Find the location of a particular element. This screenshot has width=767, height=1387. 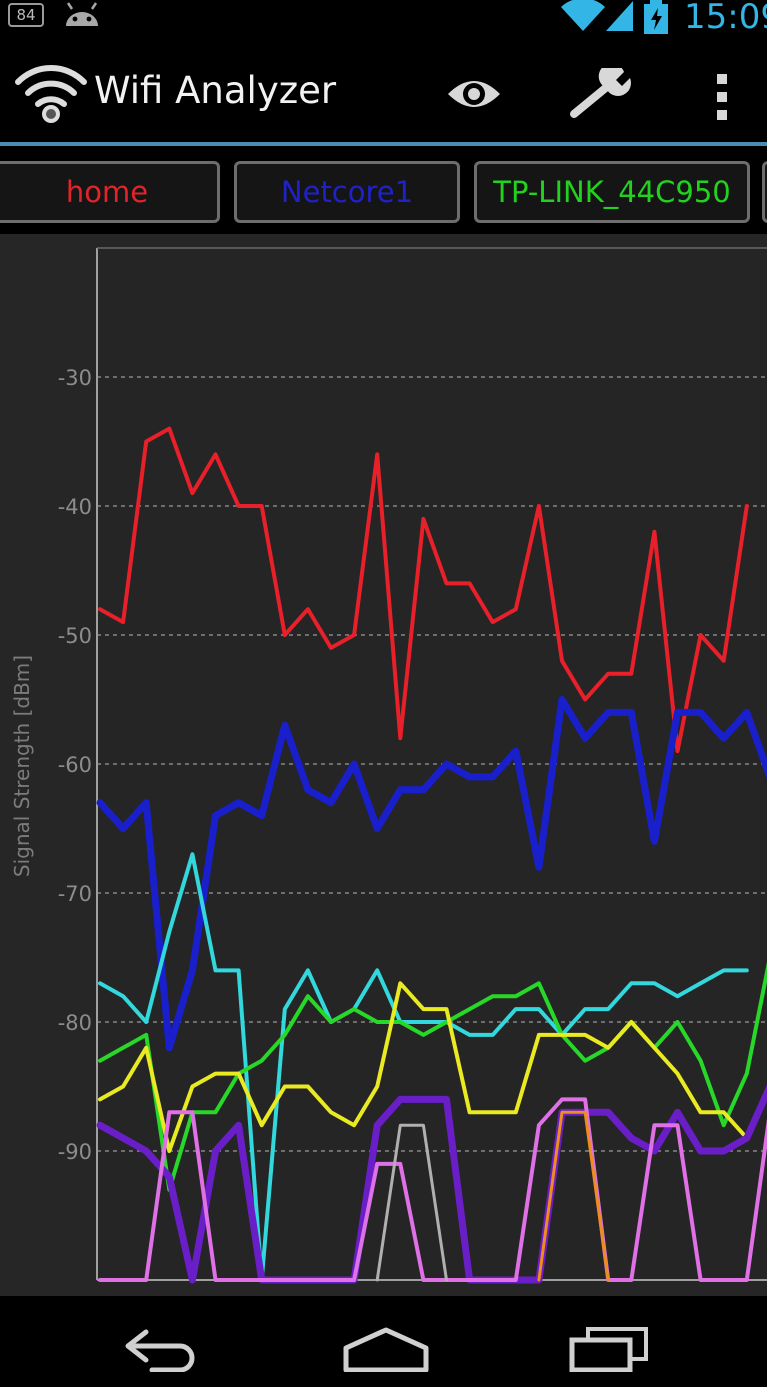

battery-charging-icon is located at coordinates (656, 17).